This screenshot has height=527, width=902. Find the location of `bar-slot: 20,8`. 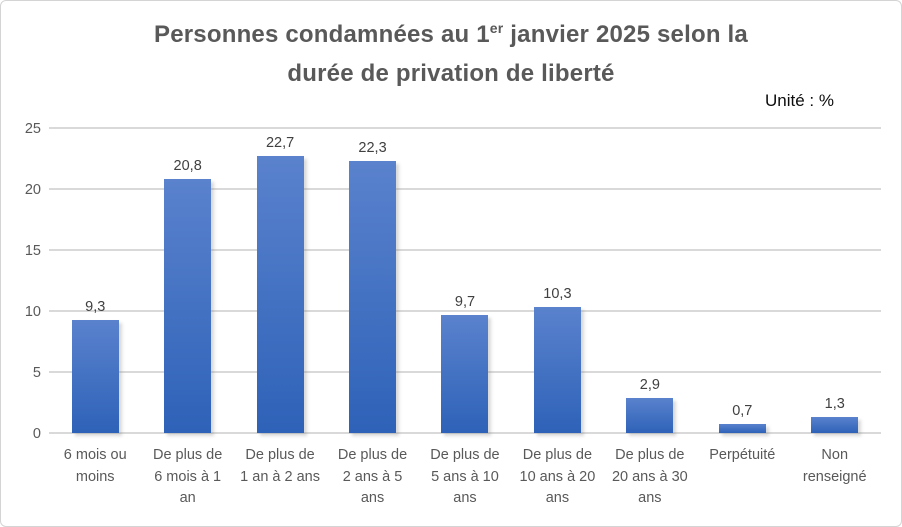

bar-slot: 20,8 is located at coordinates (187, 280).